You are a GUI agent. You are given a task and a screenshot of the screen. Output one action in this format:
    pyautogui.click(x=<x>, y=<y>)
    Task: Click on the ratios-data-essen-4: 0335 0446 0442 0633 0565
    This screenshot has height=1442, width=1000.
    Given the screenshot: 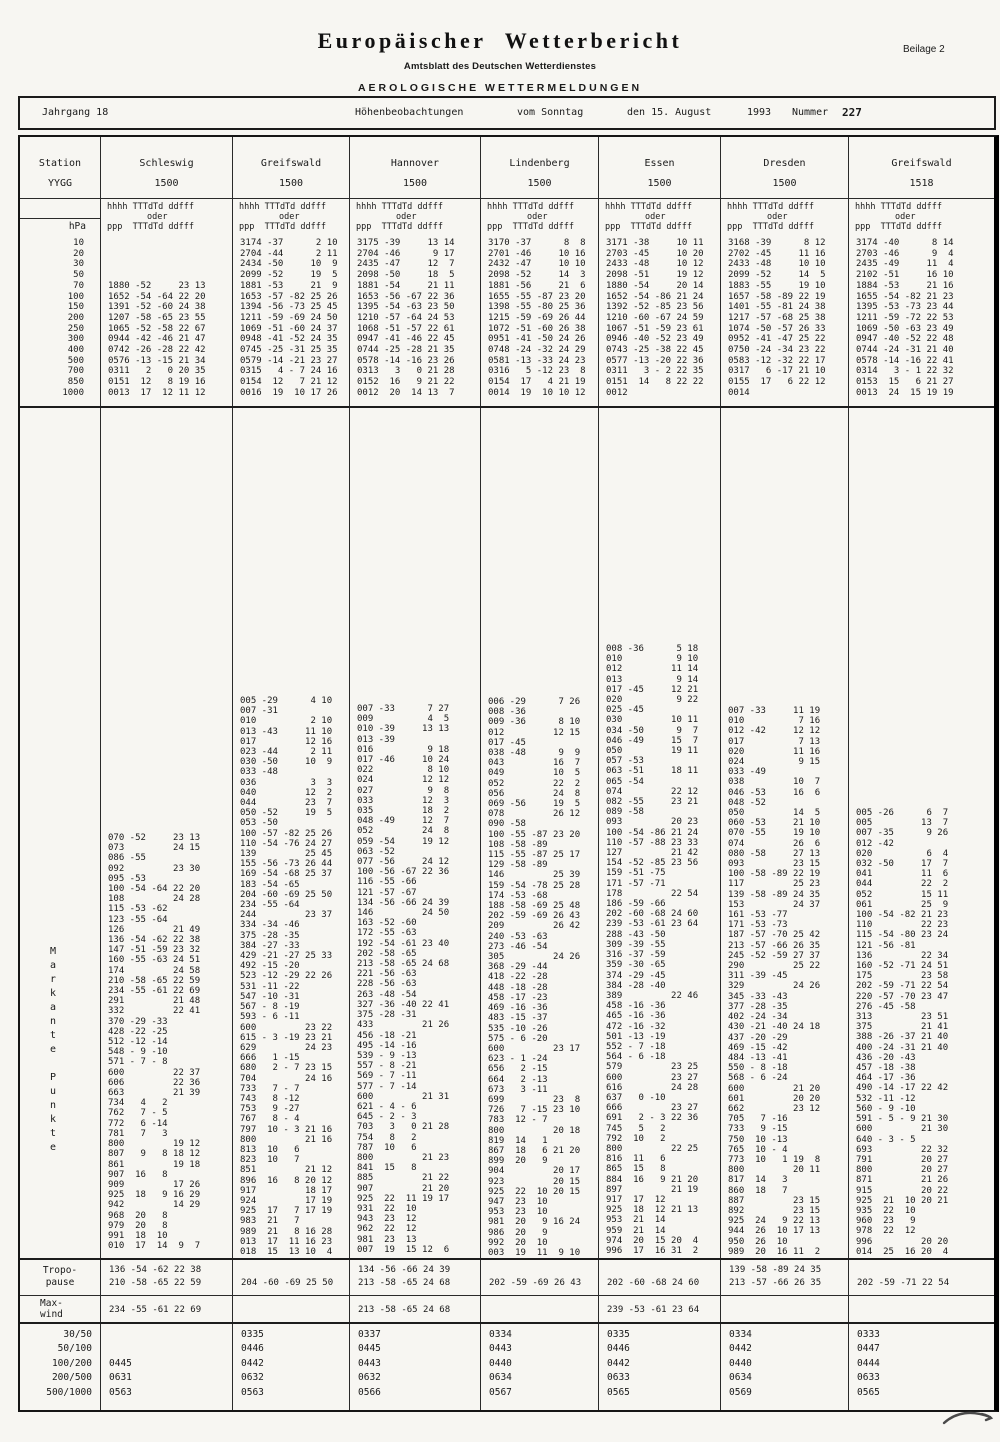 What is the action you would take?
    pyautogui.click(x=659, y=1367)
    